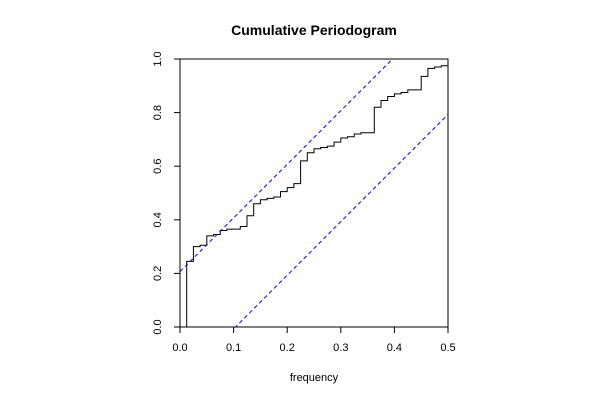  I want to click on x-axis: 0.0 0.1 0.2 0.3 0.4 0.5, so click(314, 340).